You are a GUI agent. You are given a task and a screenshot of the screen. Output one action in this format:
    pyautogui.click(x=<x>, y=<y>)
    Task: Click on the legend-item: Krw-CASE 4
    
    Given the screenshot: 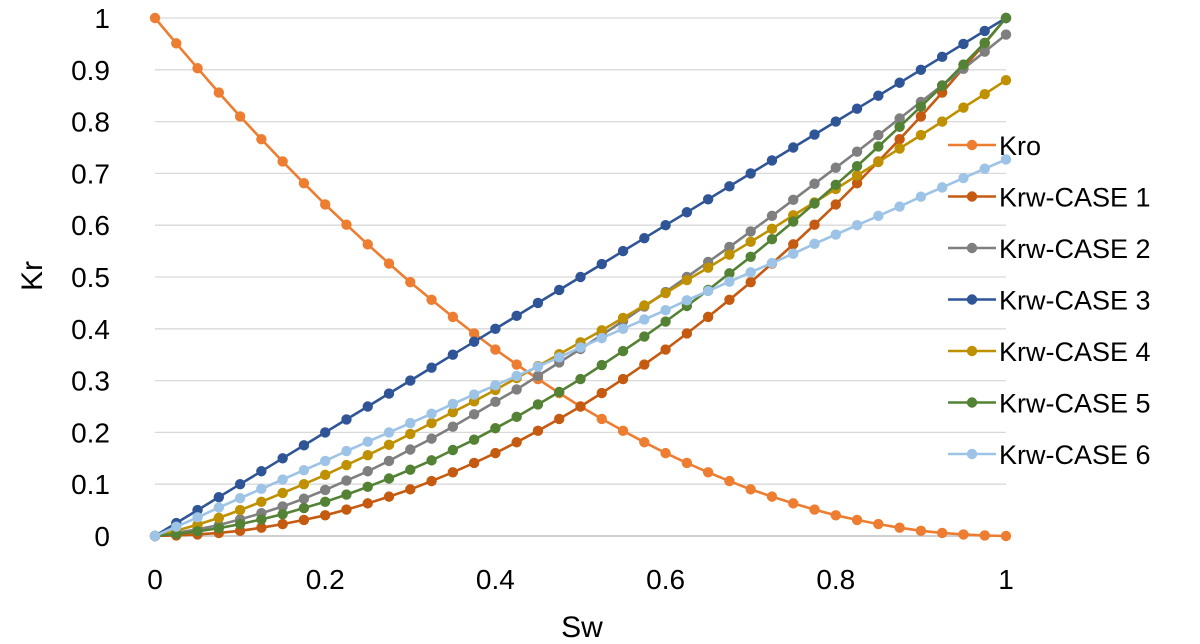 What is the action you would take?
    pyautogui.click(x=1049, y=352)
    